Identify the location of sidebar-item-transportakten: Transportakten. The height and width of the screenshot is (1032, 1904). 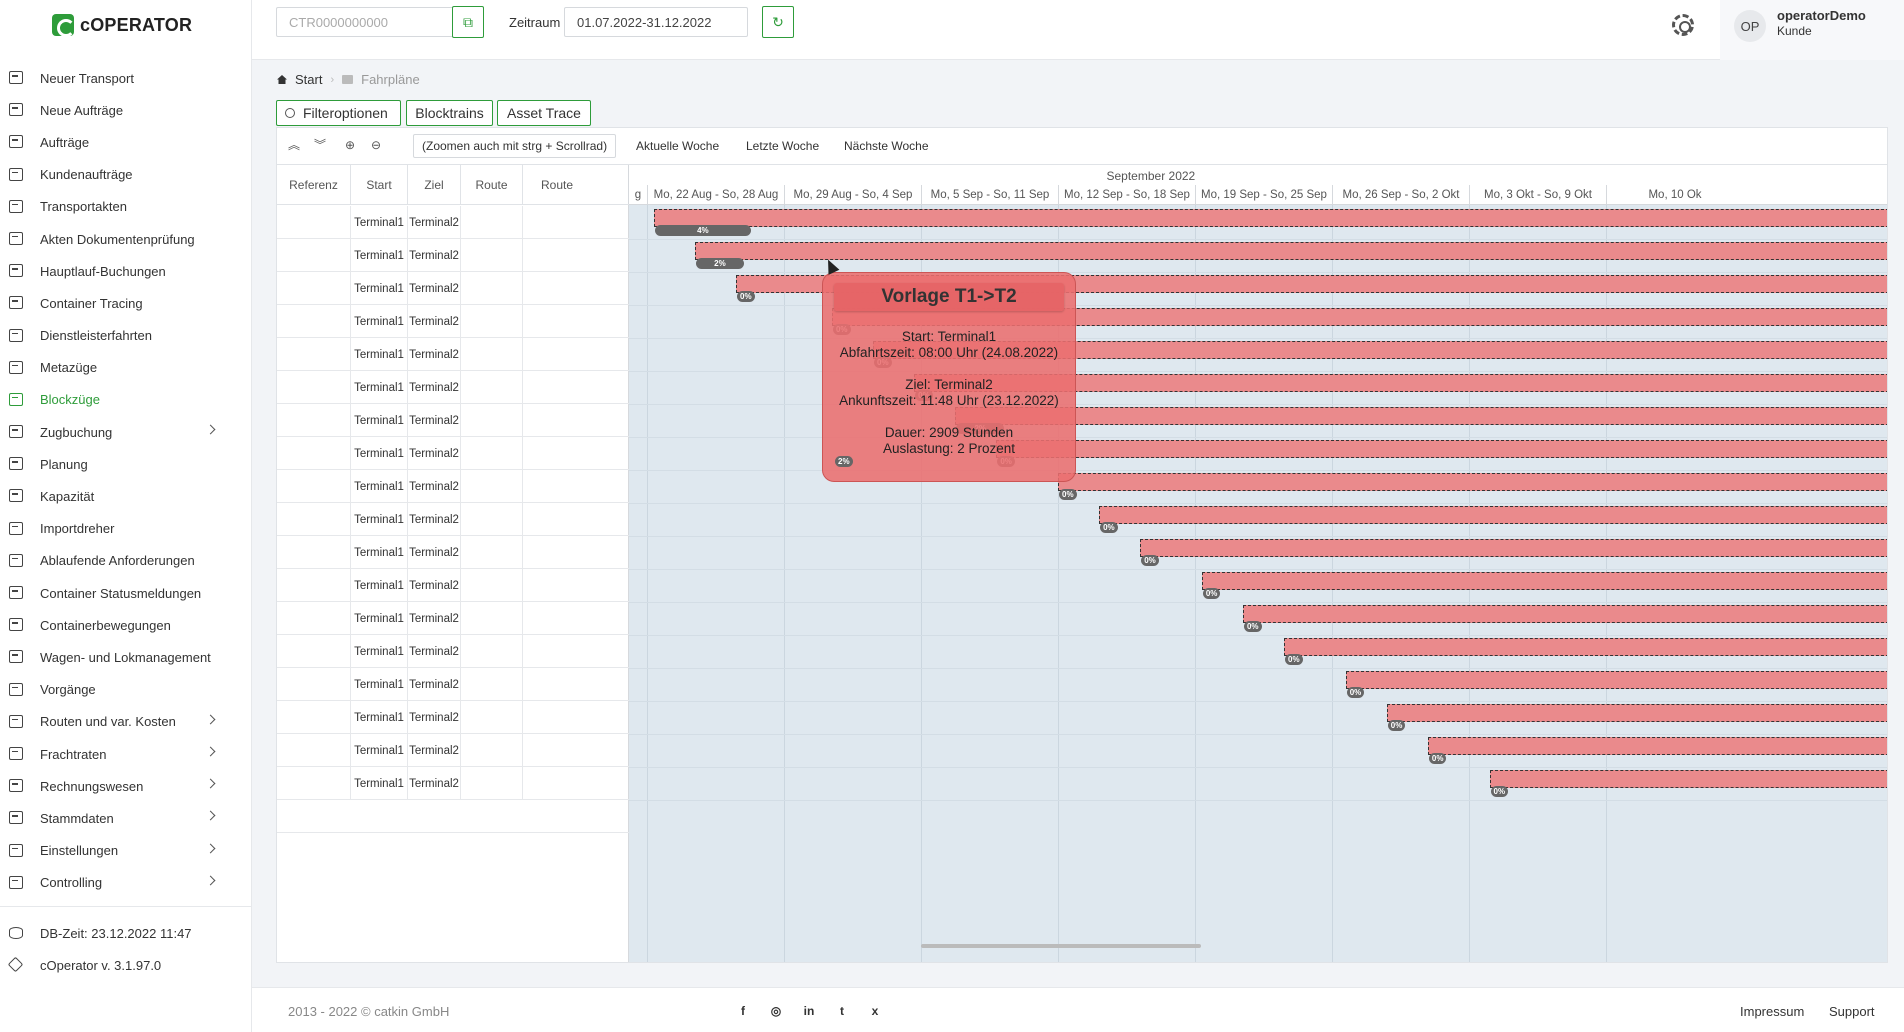
(126, 207).